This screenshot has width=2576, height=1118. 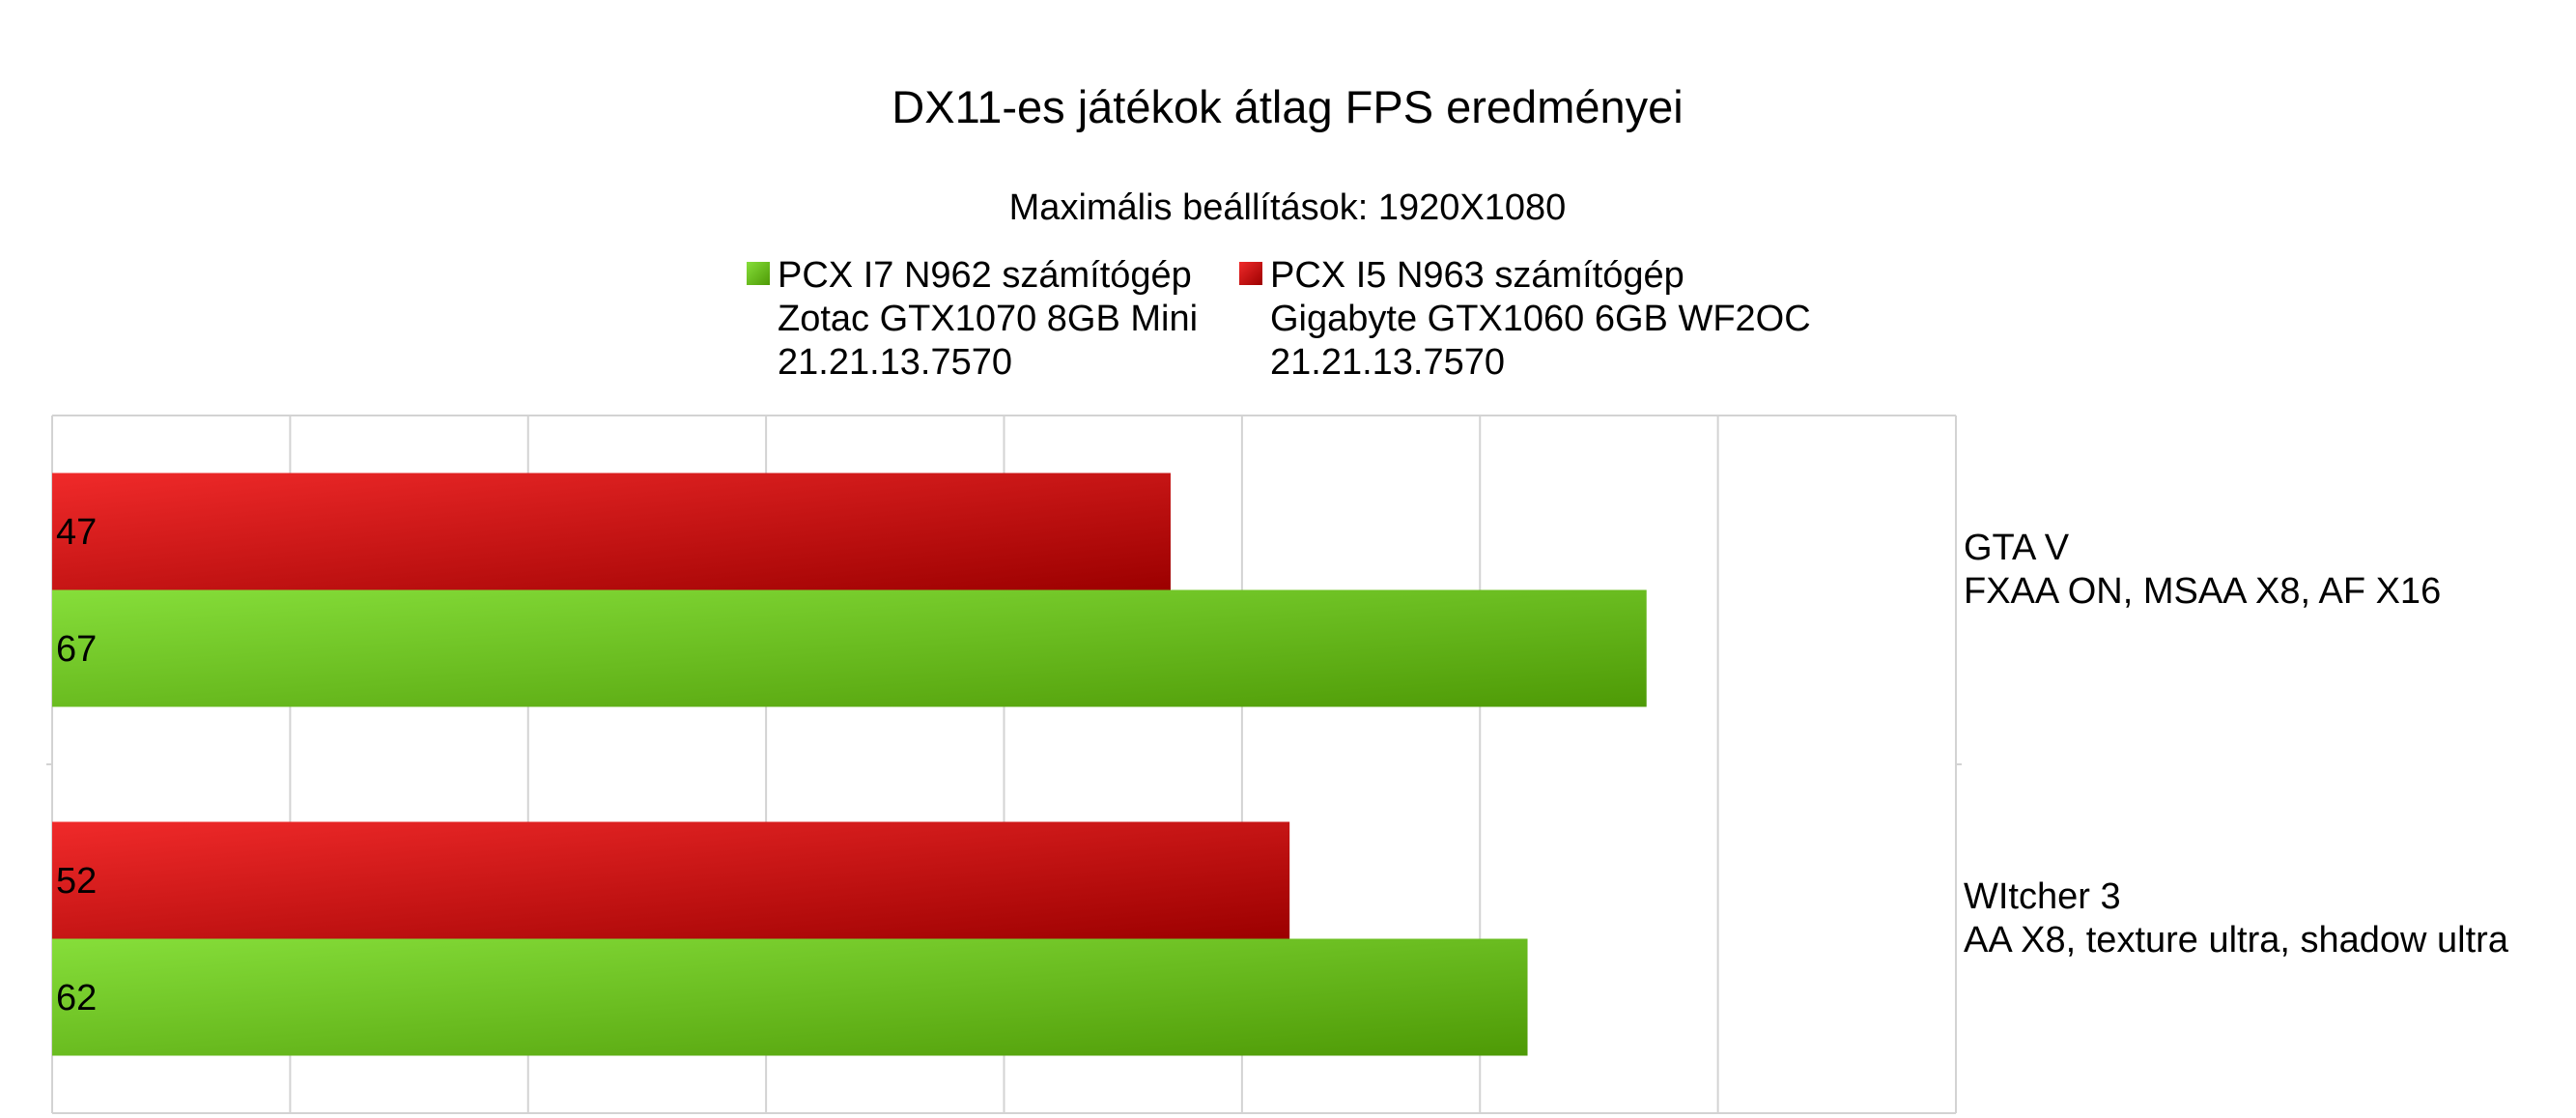 What do you see at coordinates (1477, 276) in the screenshot?
I see `legend-entry-1: PCX I5 N963 számítógép` at bounding box center [1477, 276].